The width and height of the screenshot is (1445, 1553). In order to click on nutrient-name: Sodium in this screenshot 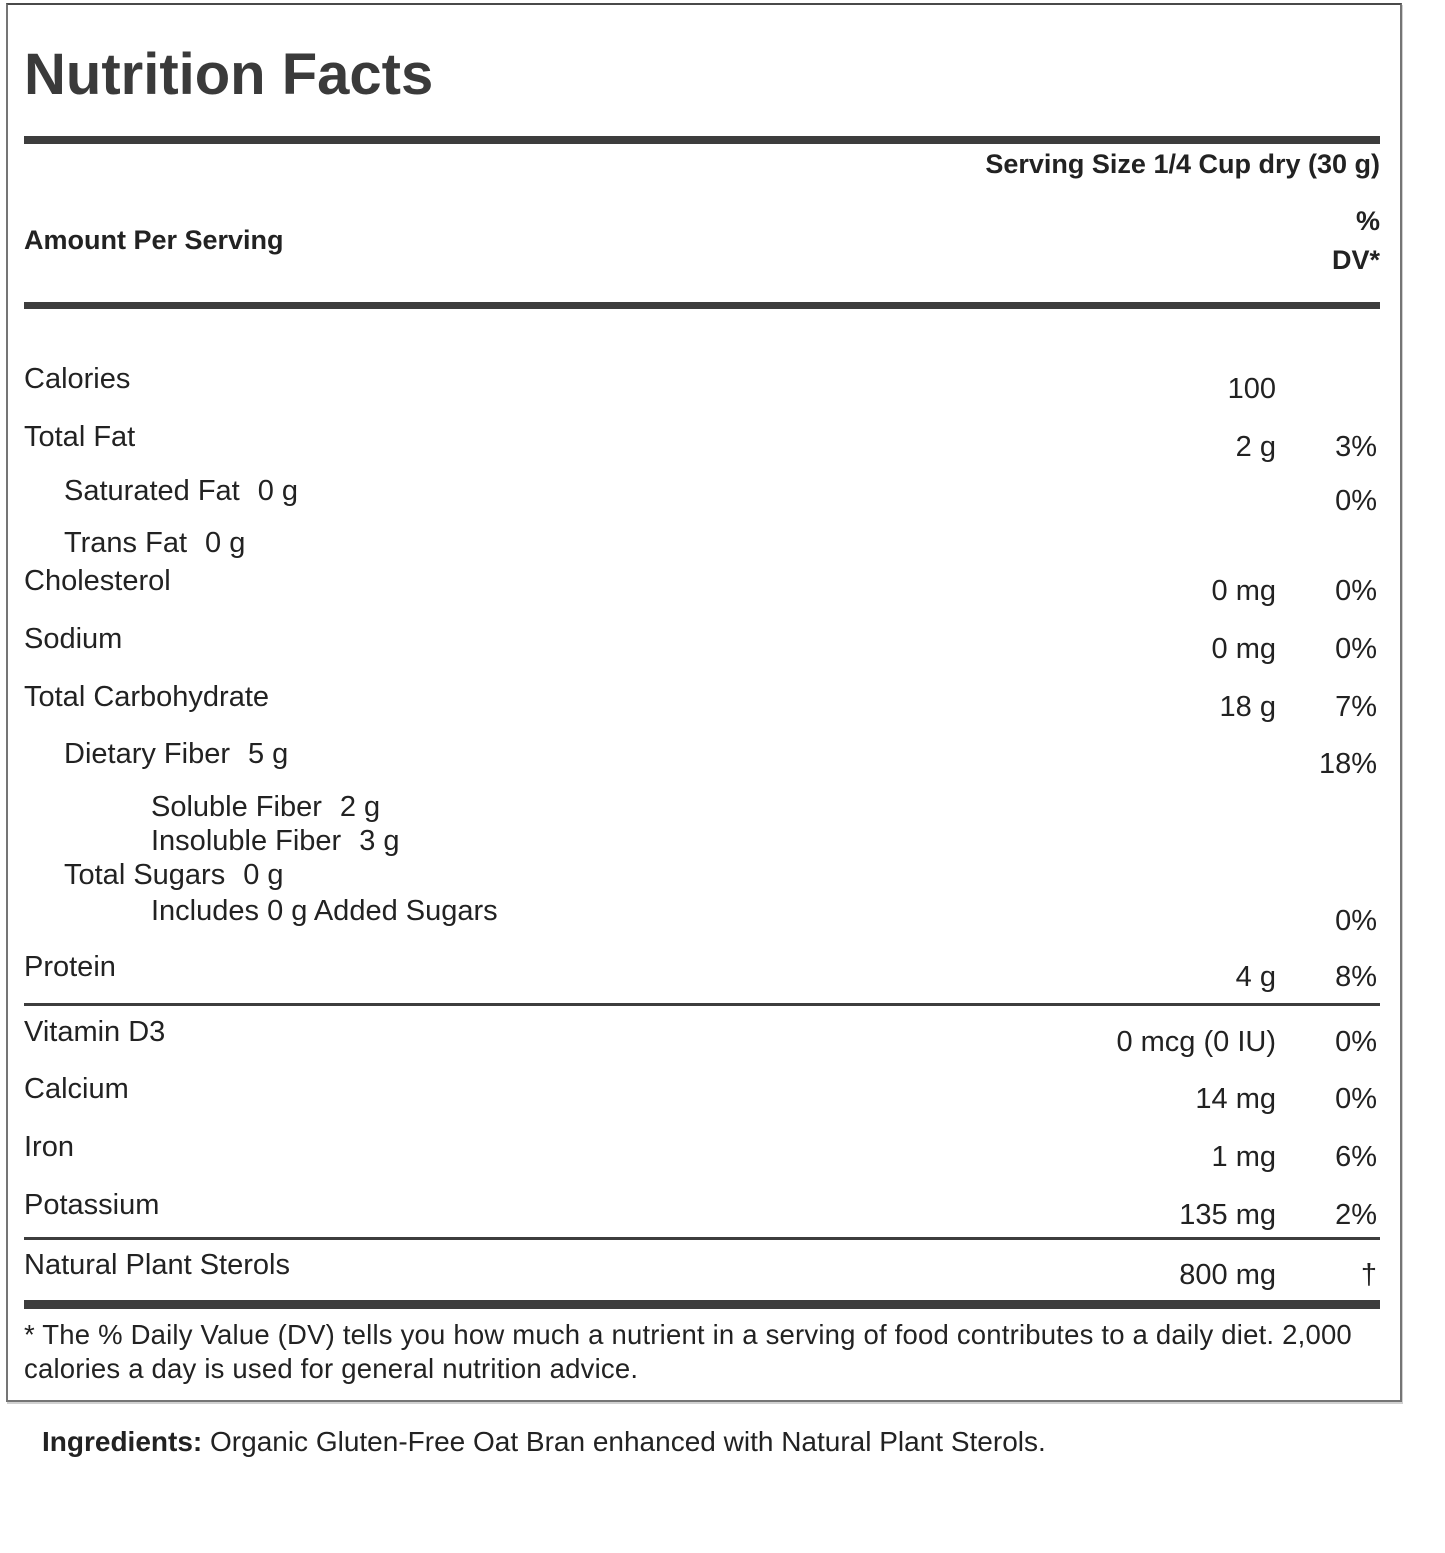, I will do `click(73, 638)`.